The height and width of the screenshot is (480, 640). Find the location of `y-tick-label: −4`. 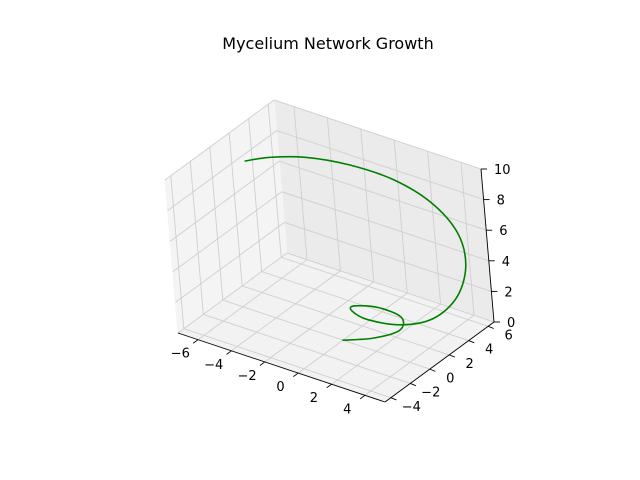

y-tick-label: −4 is located at coordinates (411, 407).